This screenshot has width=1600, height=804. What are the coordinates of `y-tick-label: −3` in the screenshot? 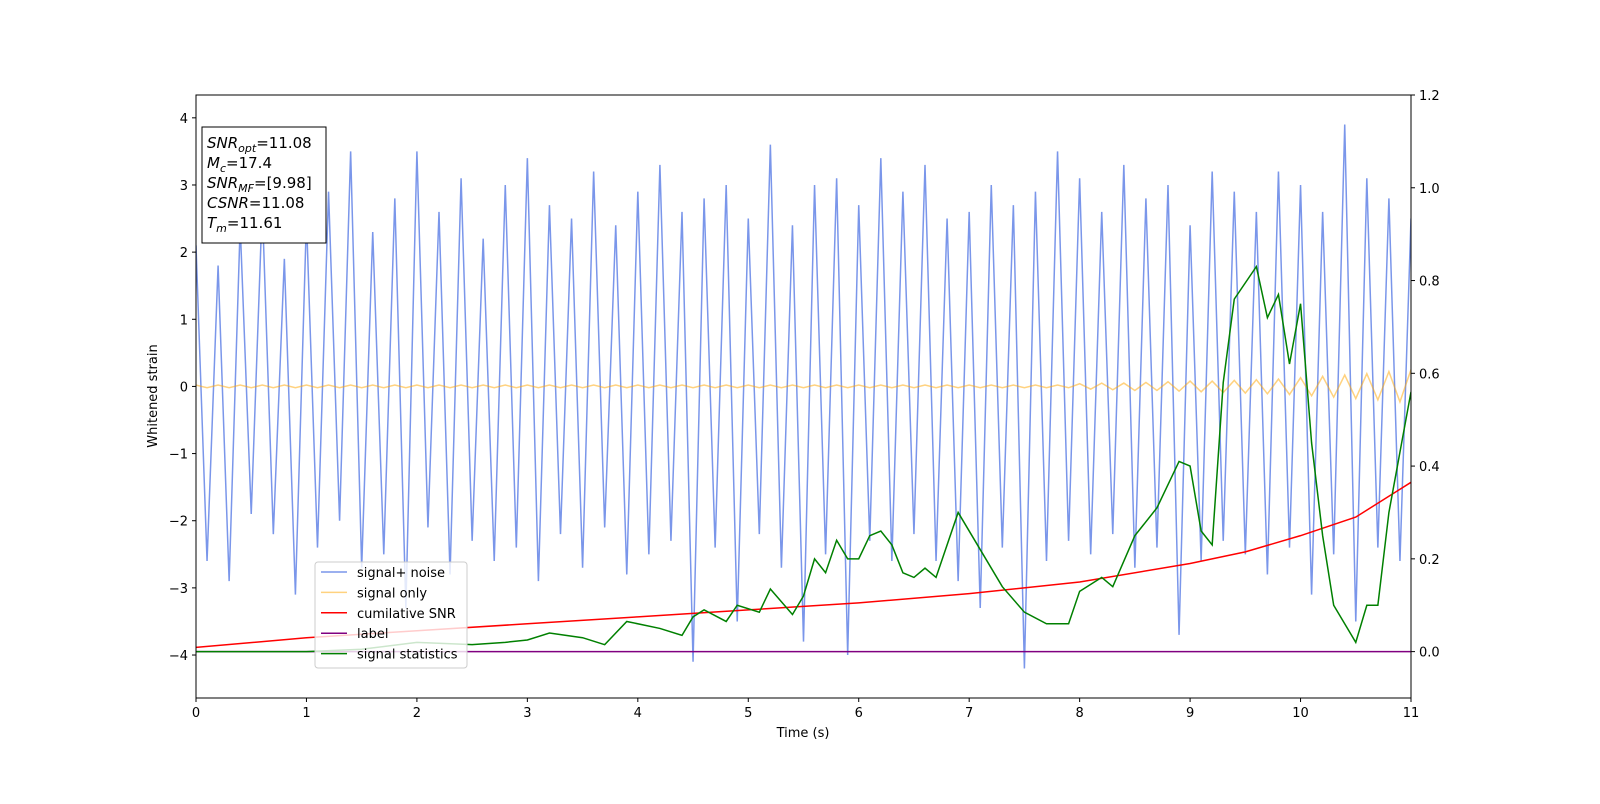 It's located at (178, 589).